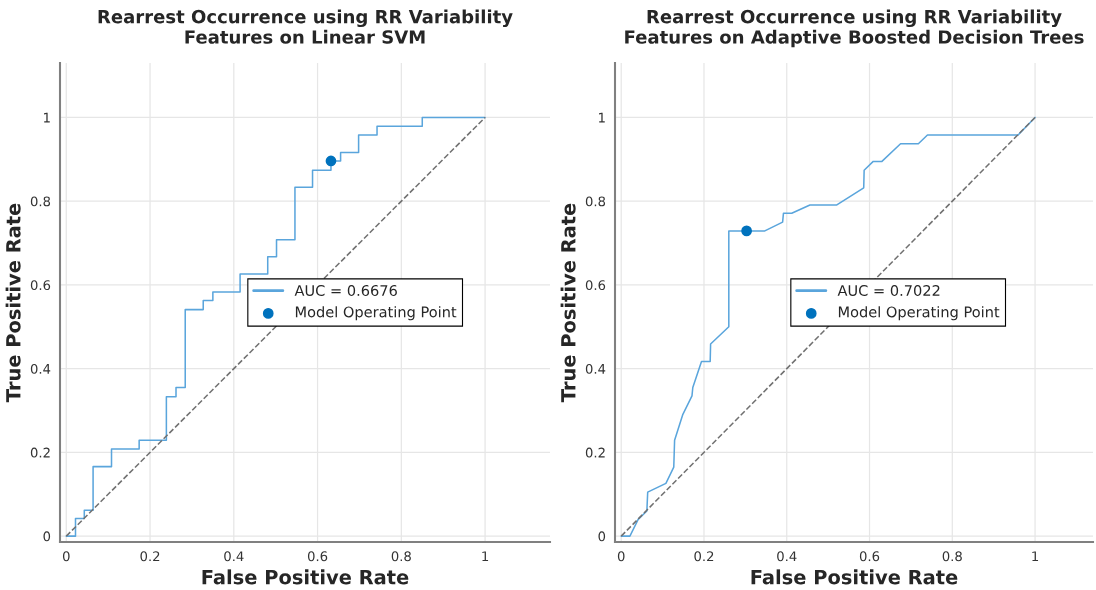  I want to click on chart-title: Rearrest Occurrence using RR Variability Features on Adaptive Boosted Decision Trees, so click(854, 28).